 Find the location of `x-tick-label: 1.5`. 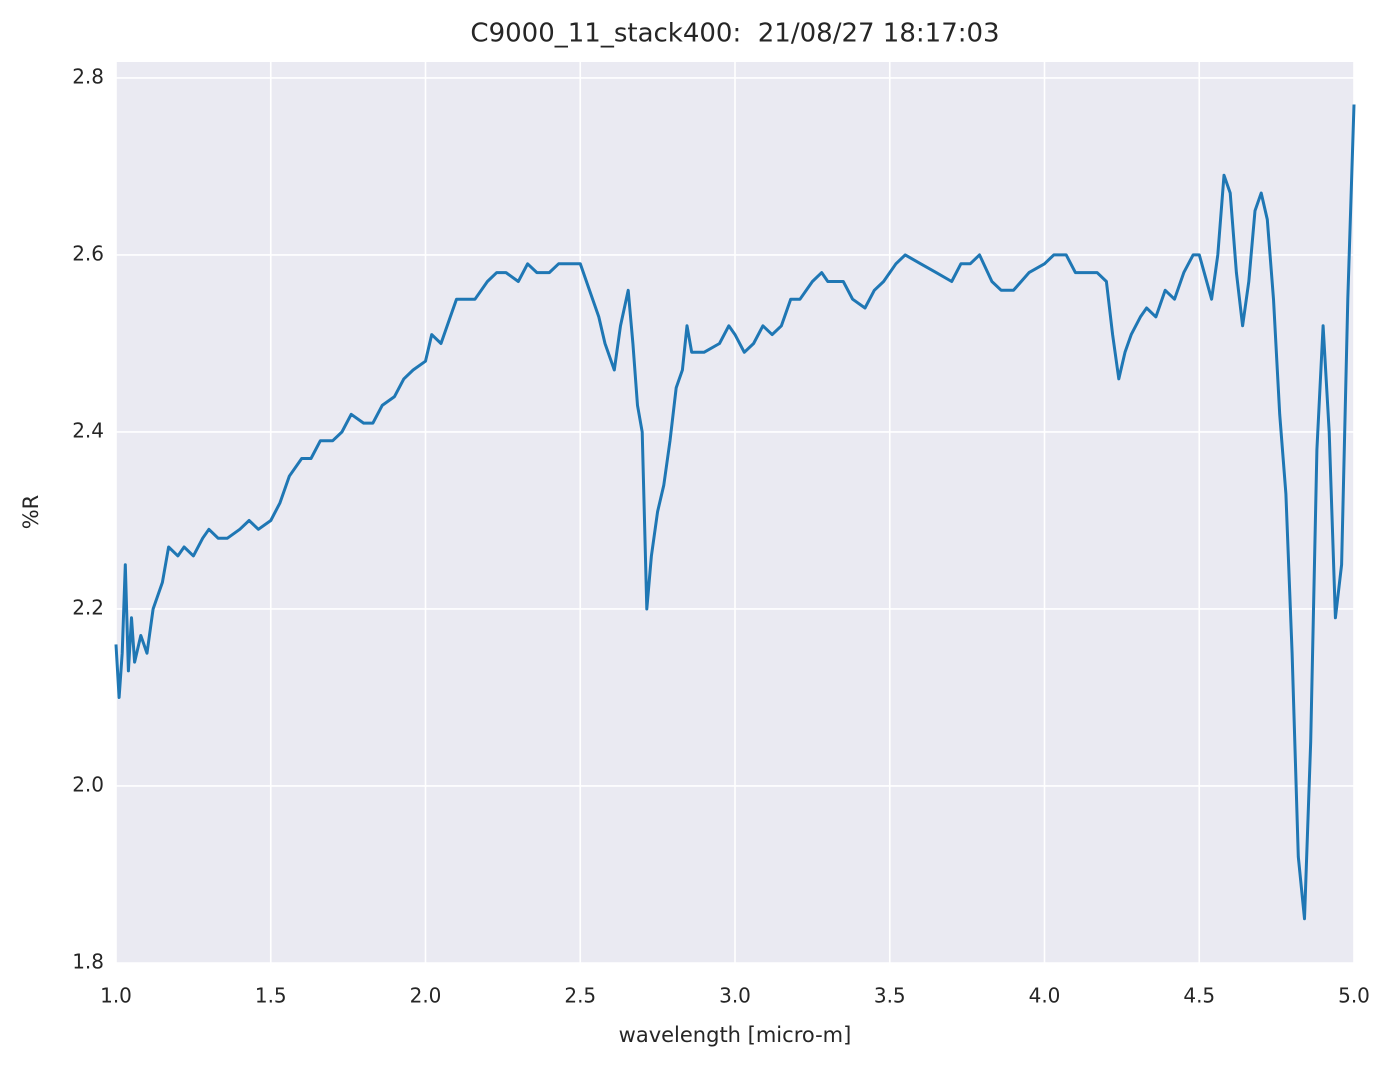

x-tick-label: 1.5 is located at coordinates (271, 996).